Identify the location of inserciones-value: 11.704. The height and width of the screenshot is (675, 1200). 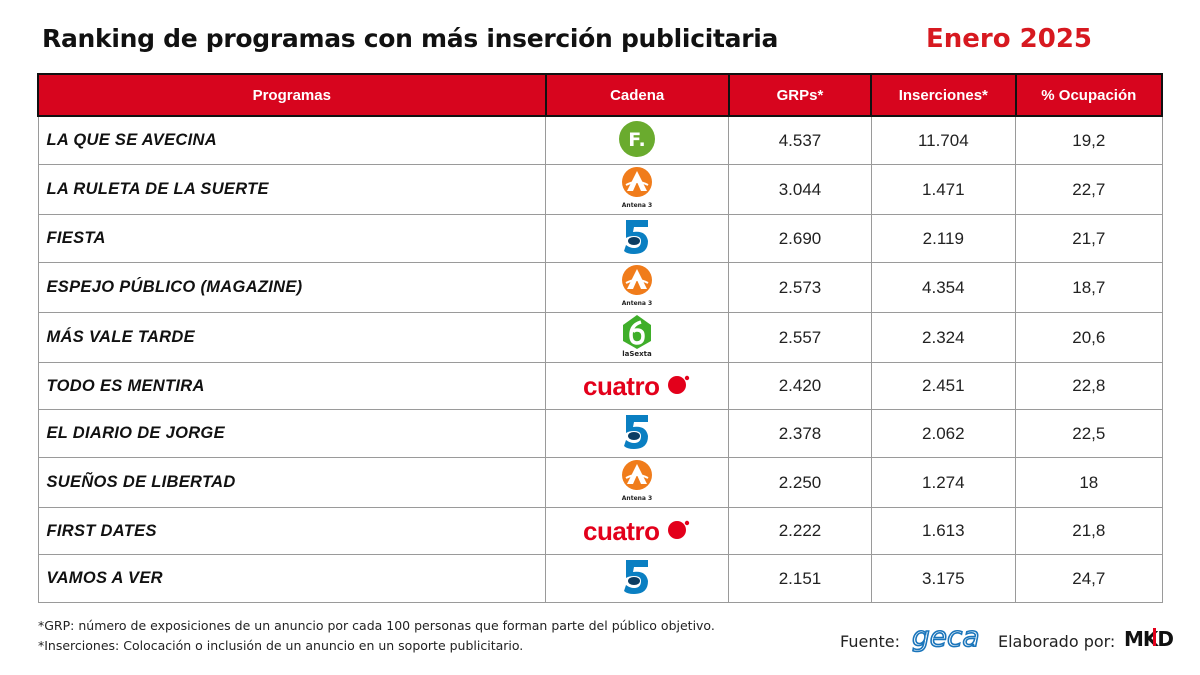
(943, 140).